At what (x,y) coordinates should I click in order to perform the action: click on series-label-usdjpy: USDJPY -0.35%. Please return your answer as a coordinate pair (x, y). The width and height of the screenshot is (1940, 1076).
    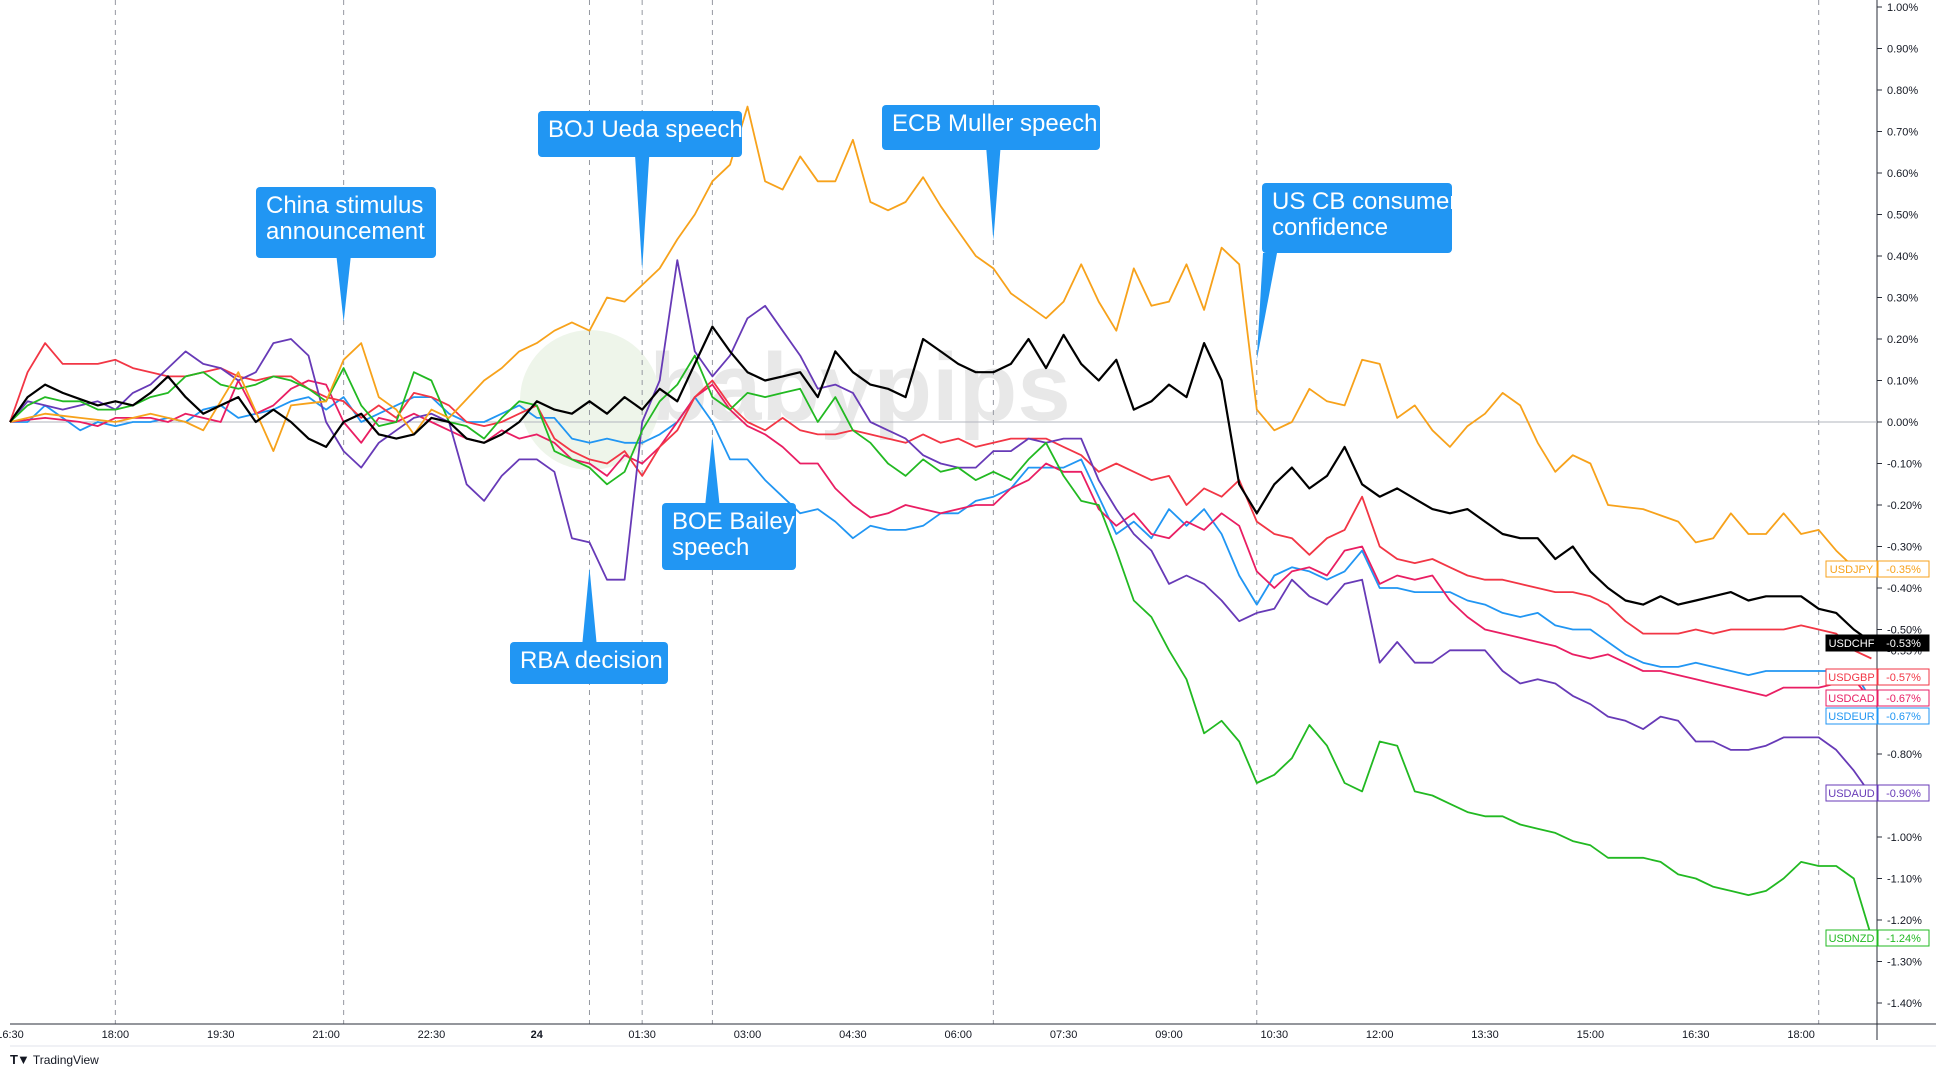
    Looking at the image, I should click on (1877, 569).